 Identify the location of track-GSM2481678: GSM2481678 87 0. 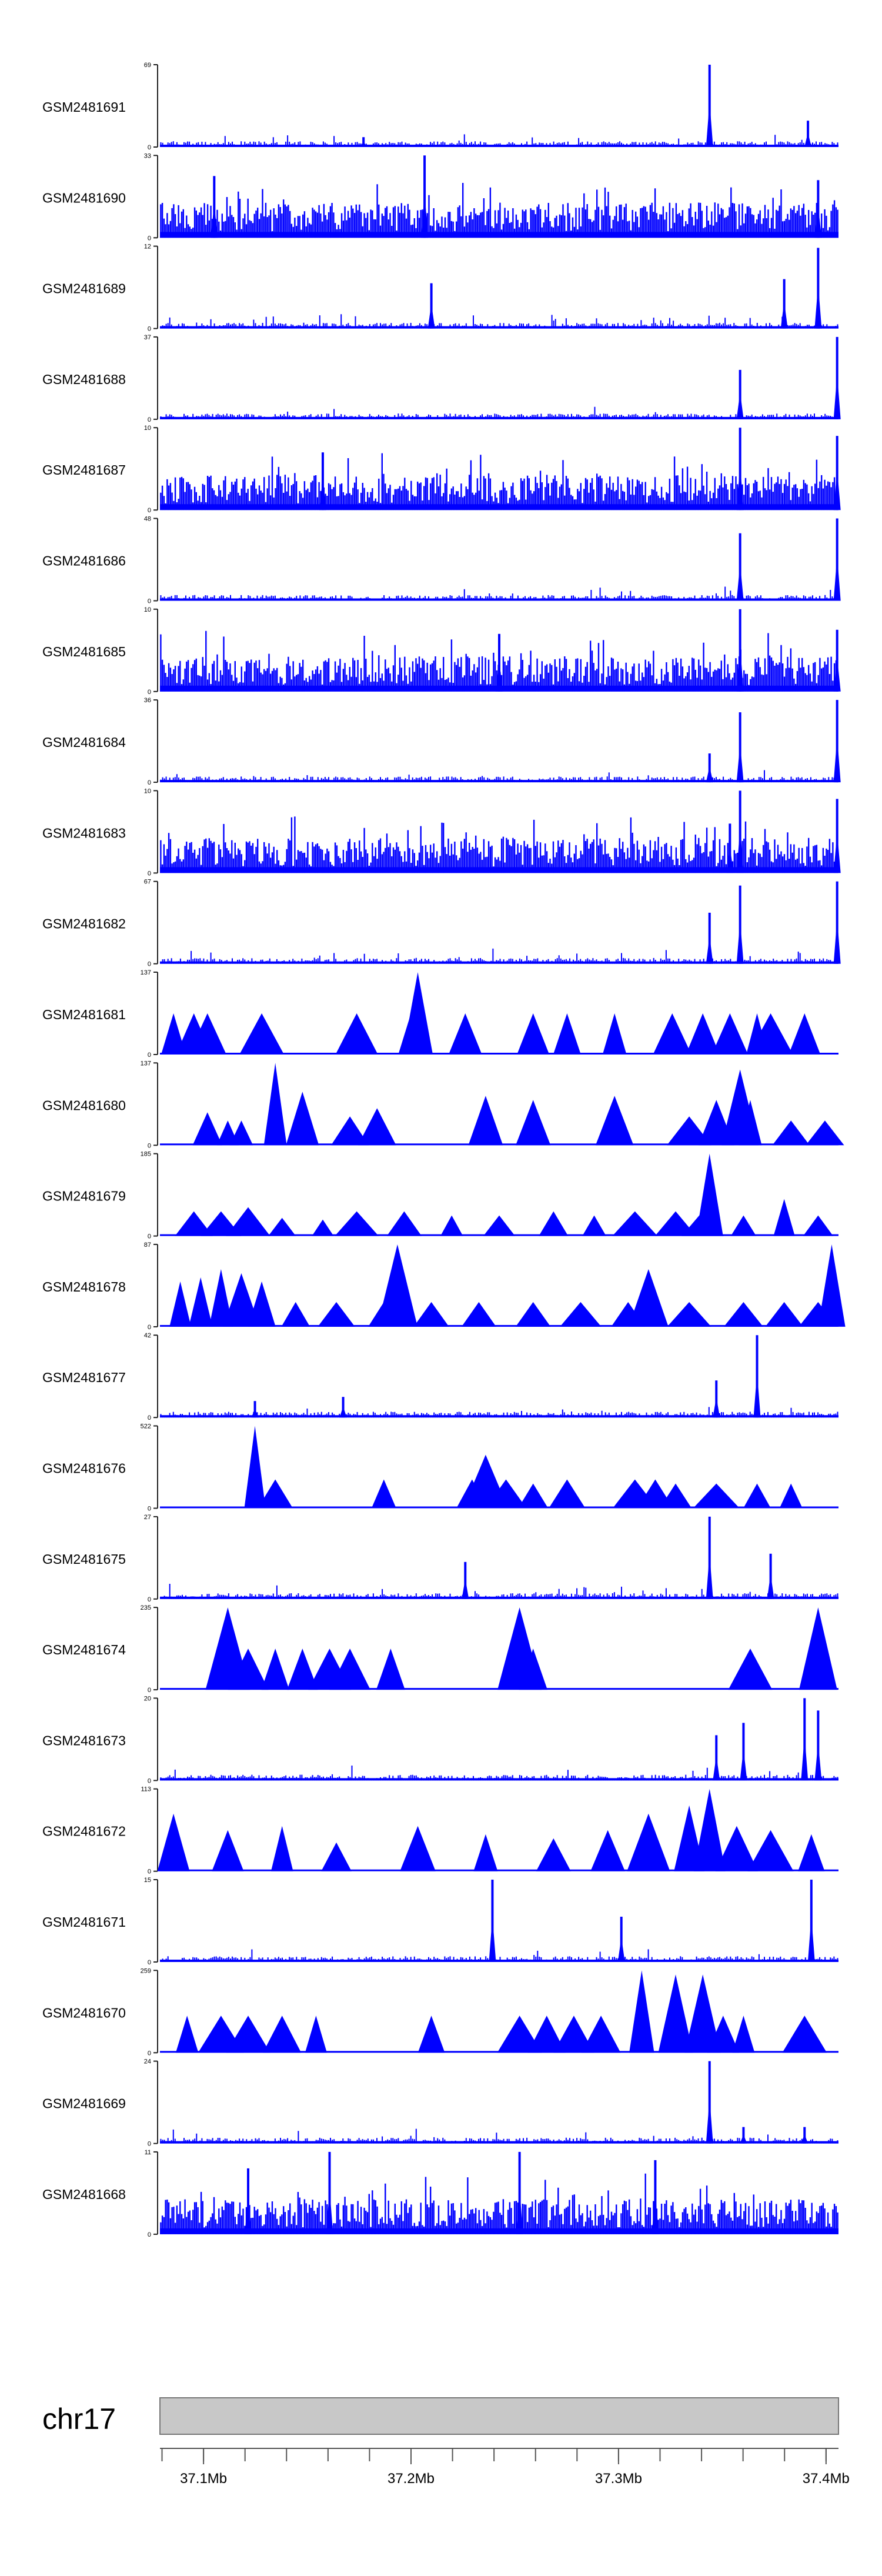
(444, 1286).